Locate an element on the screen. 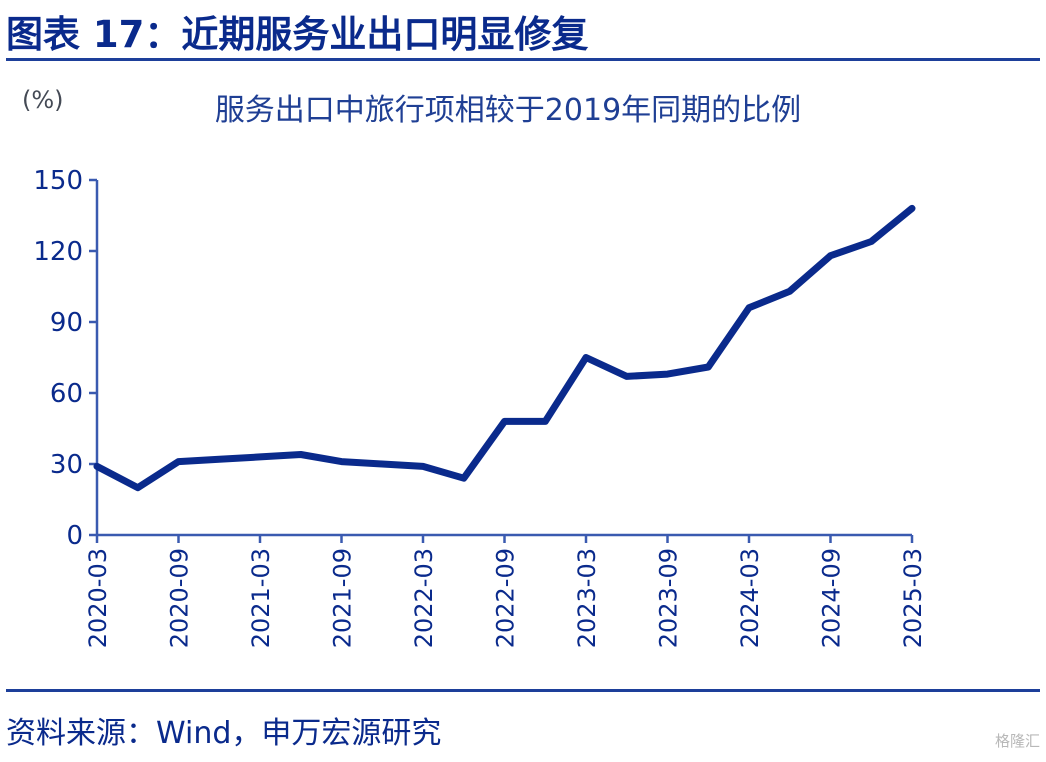 The height and width of the screenshot is (762, 1046). x-tick-label: 2022-03 is located at coordinates (424, 598).